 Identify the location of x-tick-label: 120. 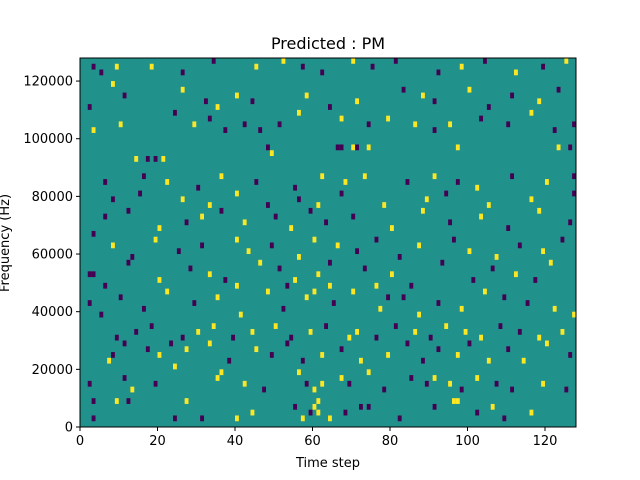
(545, 441).